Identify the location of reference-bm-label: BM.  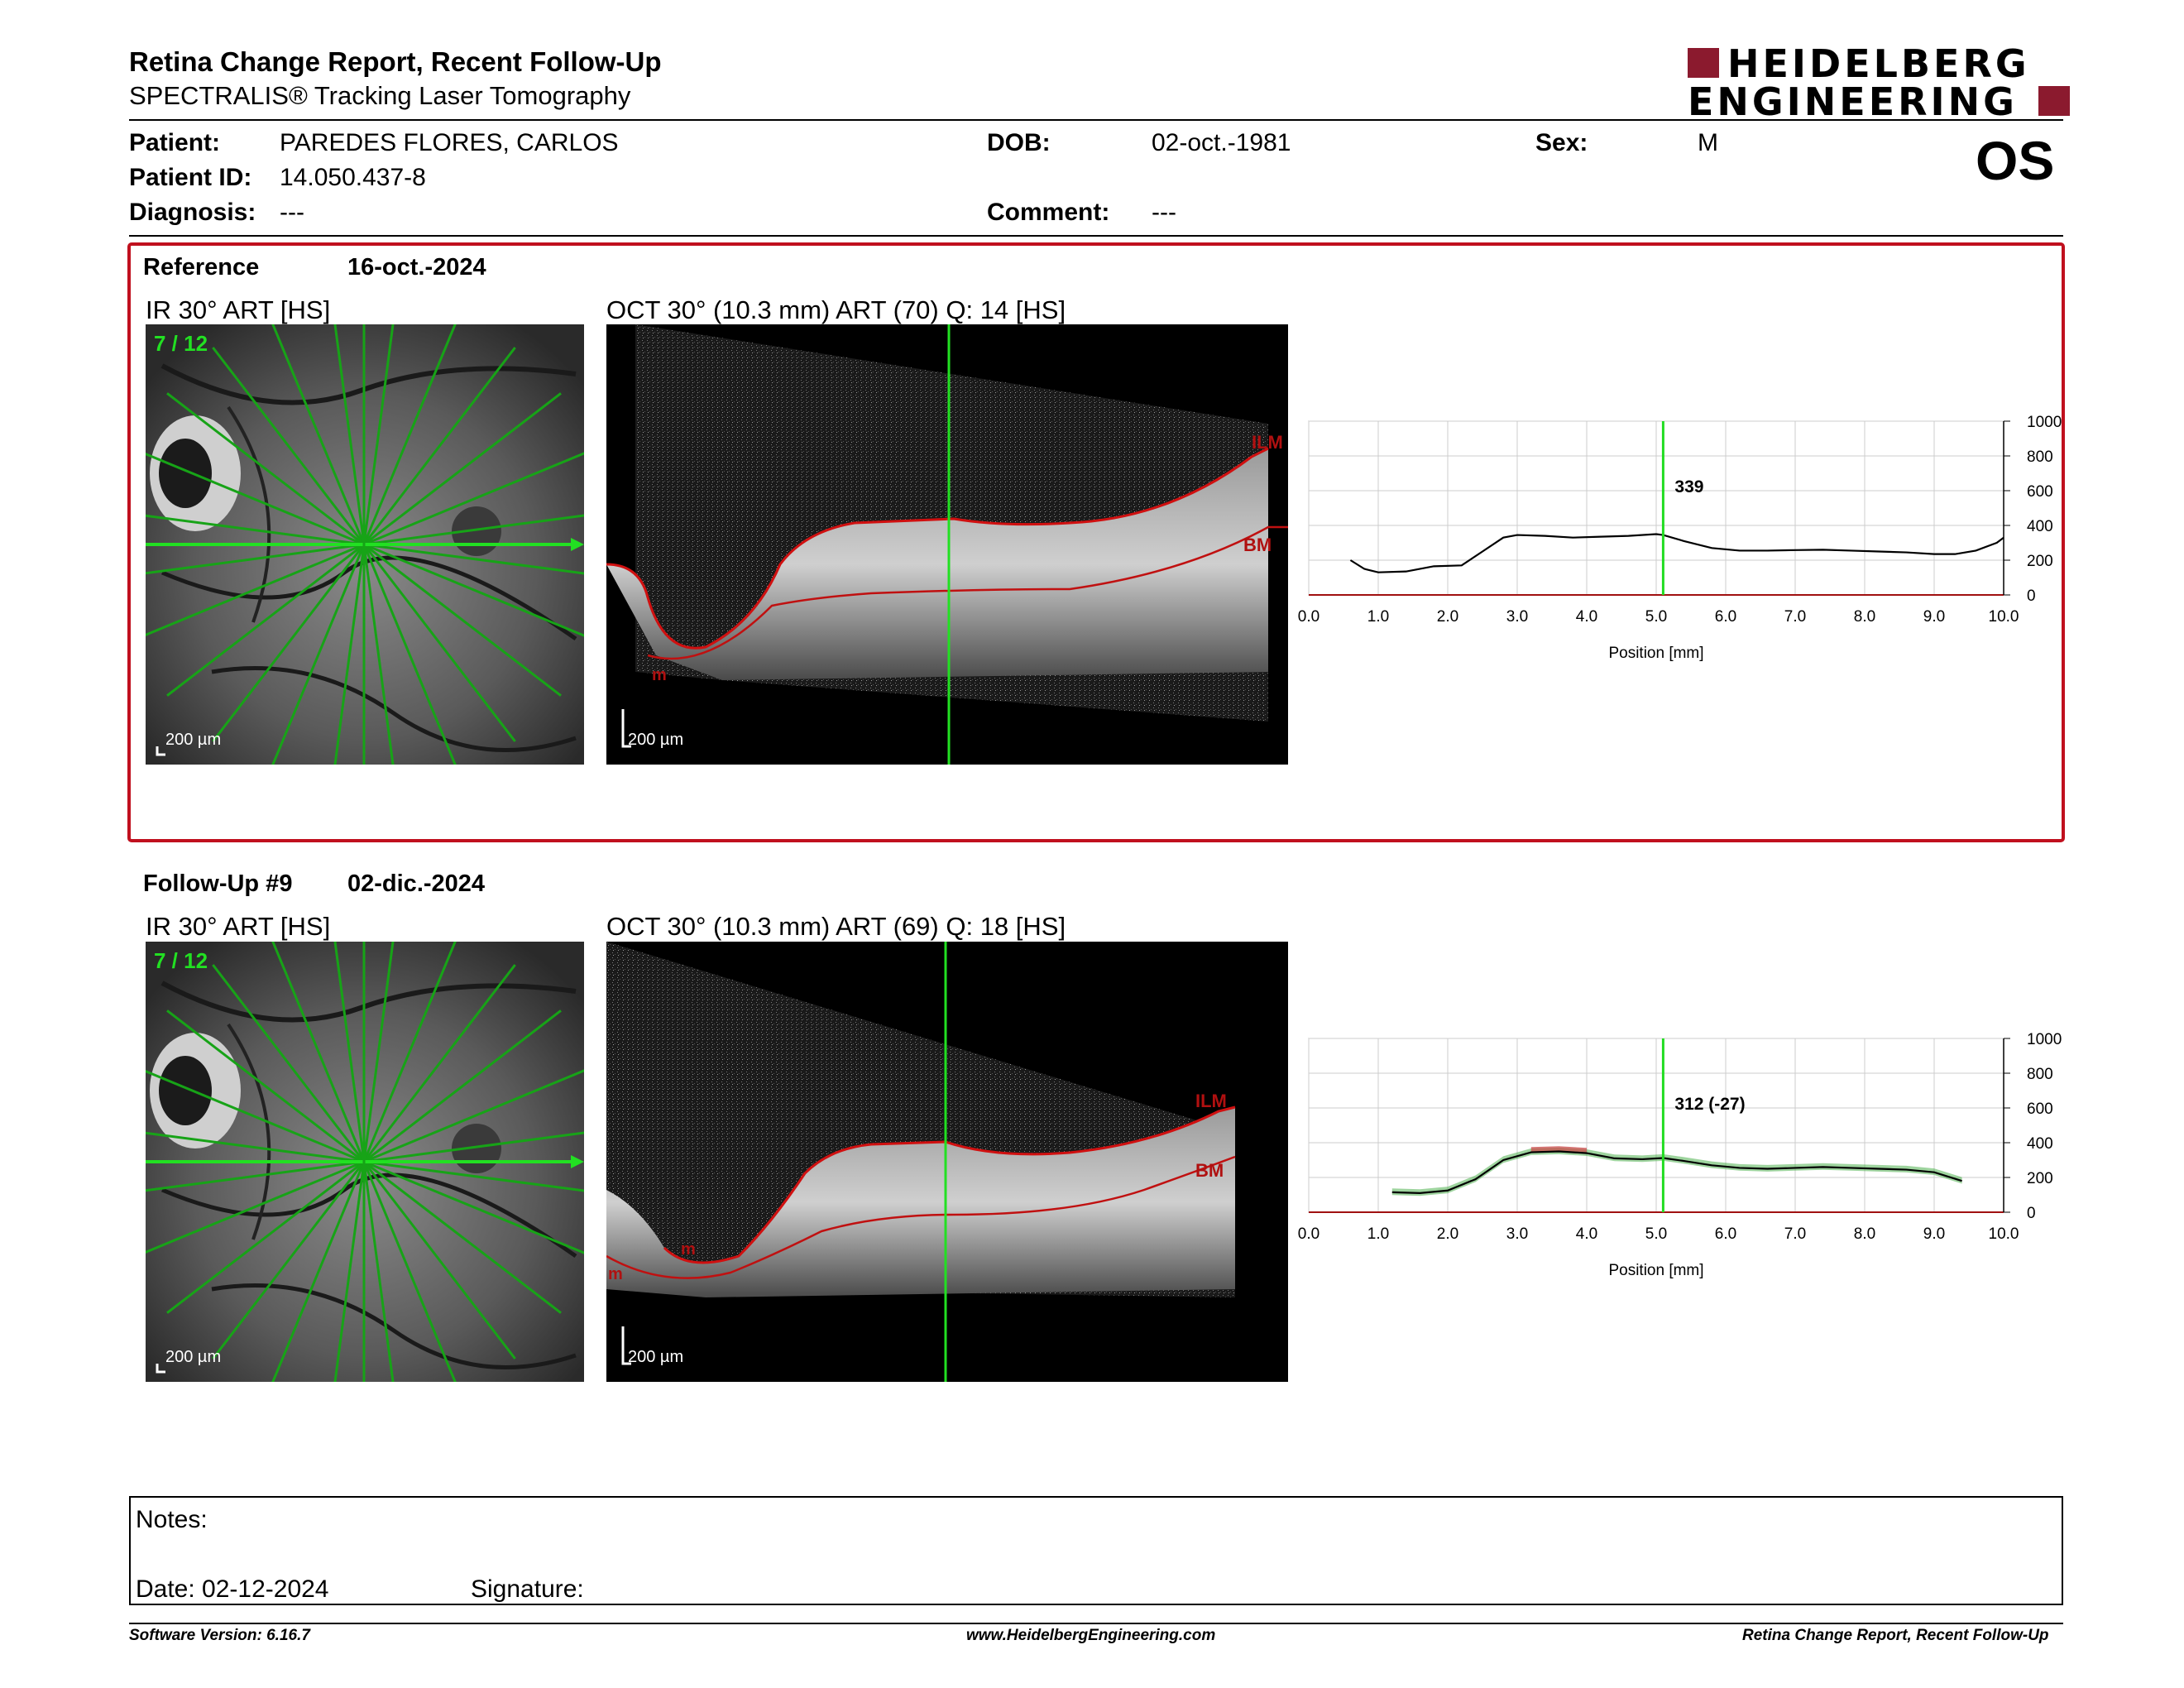
(1257, 545).